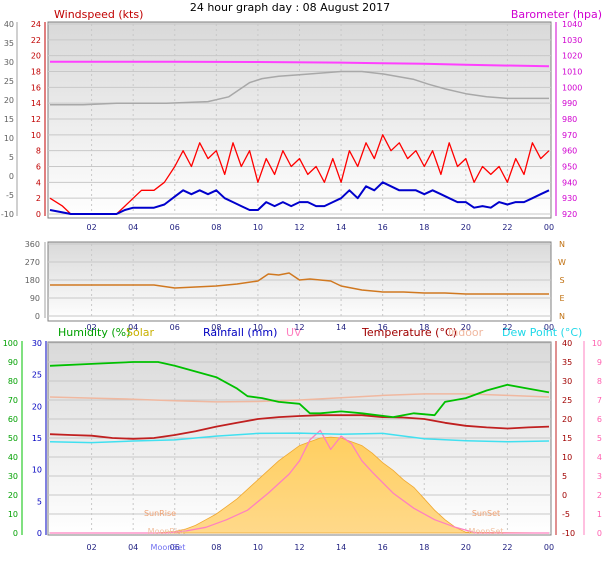  Describe the element at coordinates (569, 182) in the screenshot. I see `baro-tick: 940` at that location.